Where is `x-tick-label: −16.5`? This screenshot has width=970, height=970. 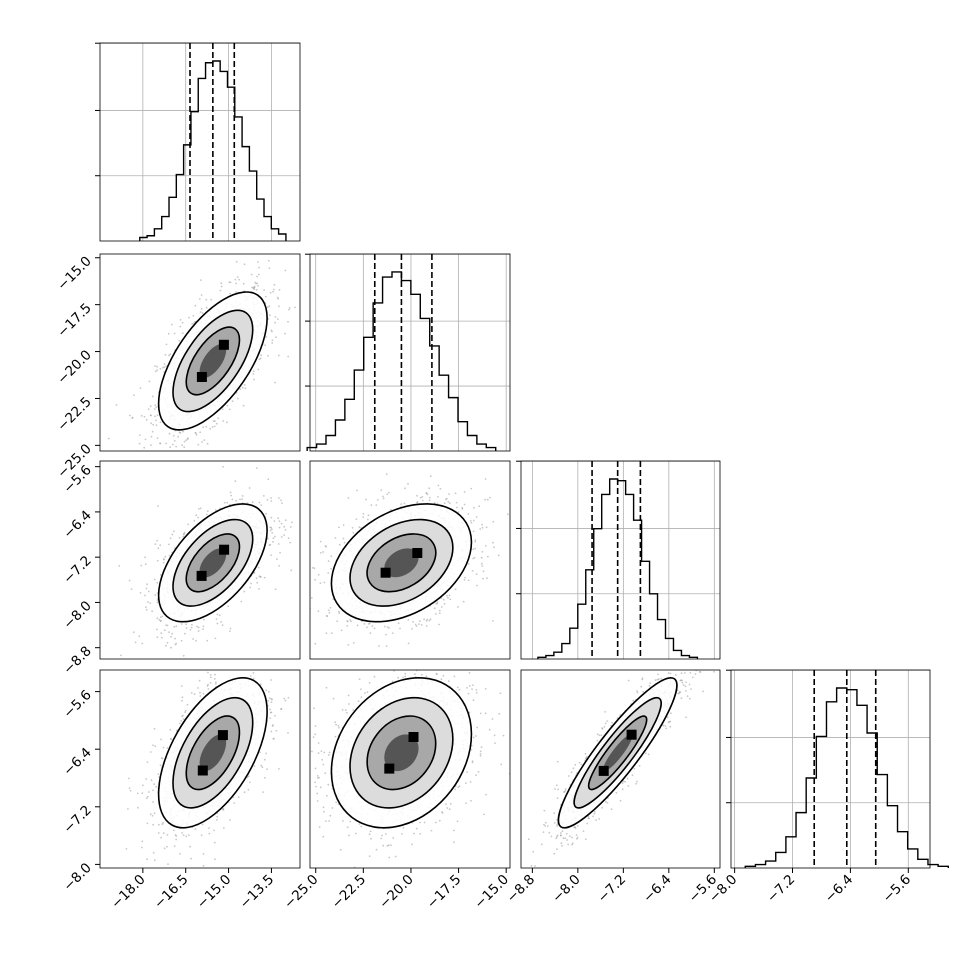
x-tick-label: −16.5 is located at coordinates (171, 892).